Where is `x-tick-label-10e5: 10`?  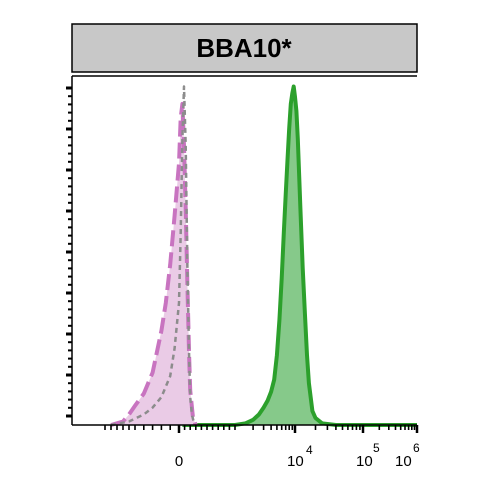 x-tick-label-10e5: 10 is located at coordinates (364, 461).